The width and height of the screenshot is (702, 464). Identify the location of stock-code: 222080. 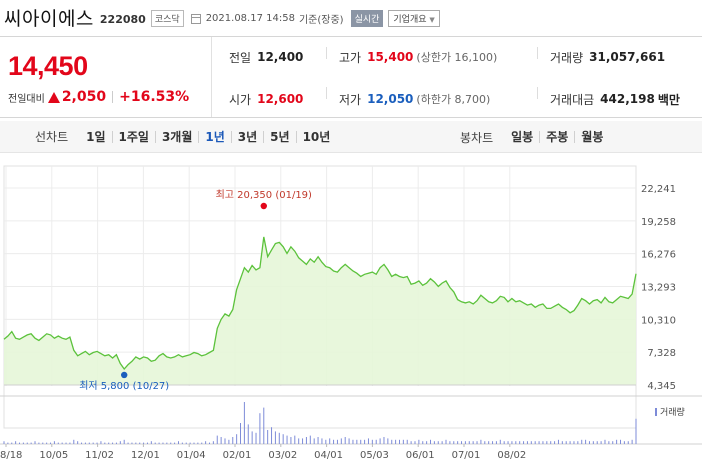
(122, 19).